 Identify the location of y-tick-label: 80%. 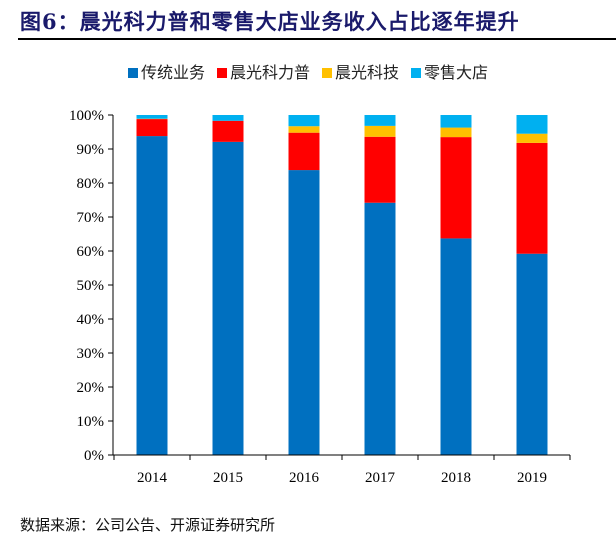
(91, 184).